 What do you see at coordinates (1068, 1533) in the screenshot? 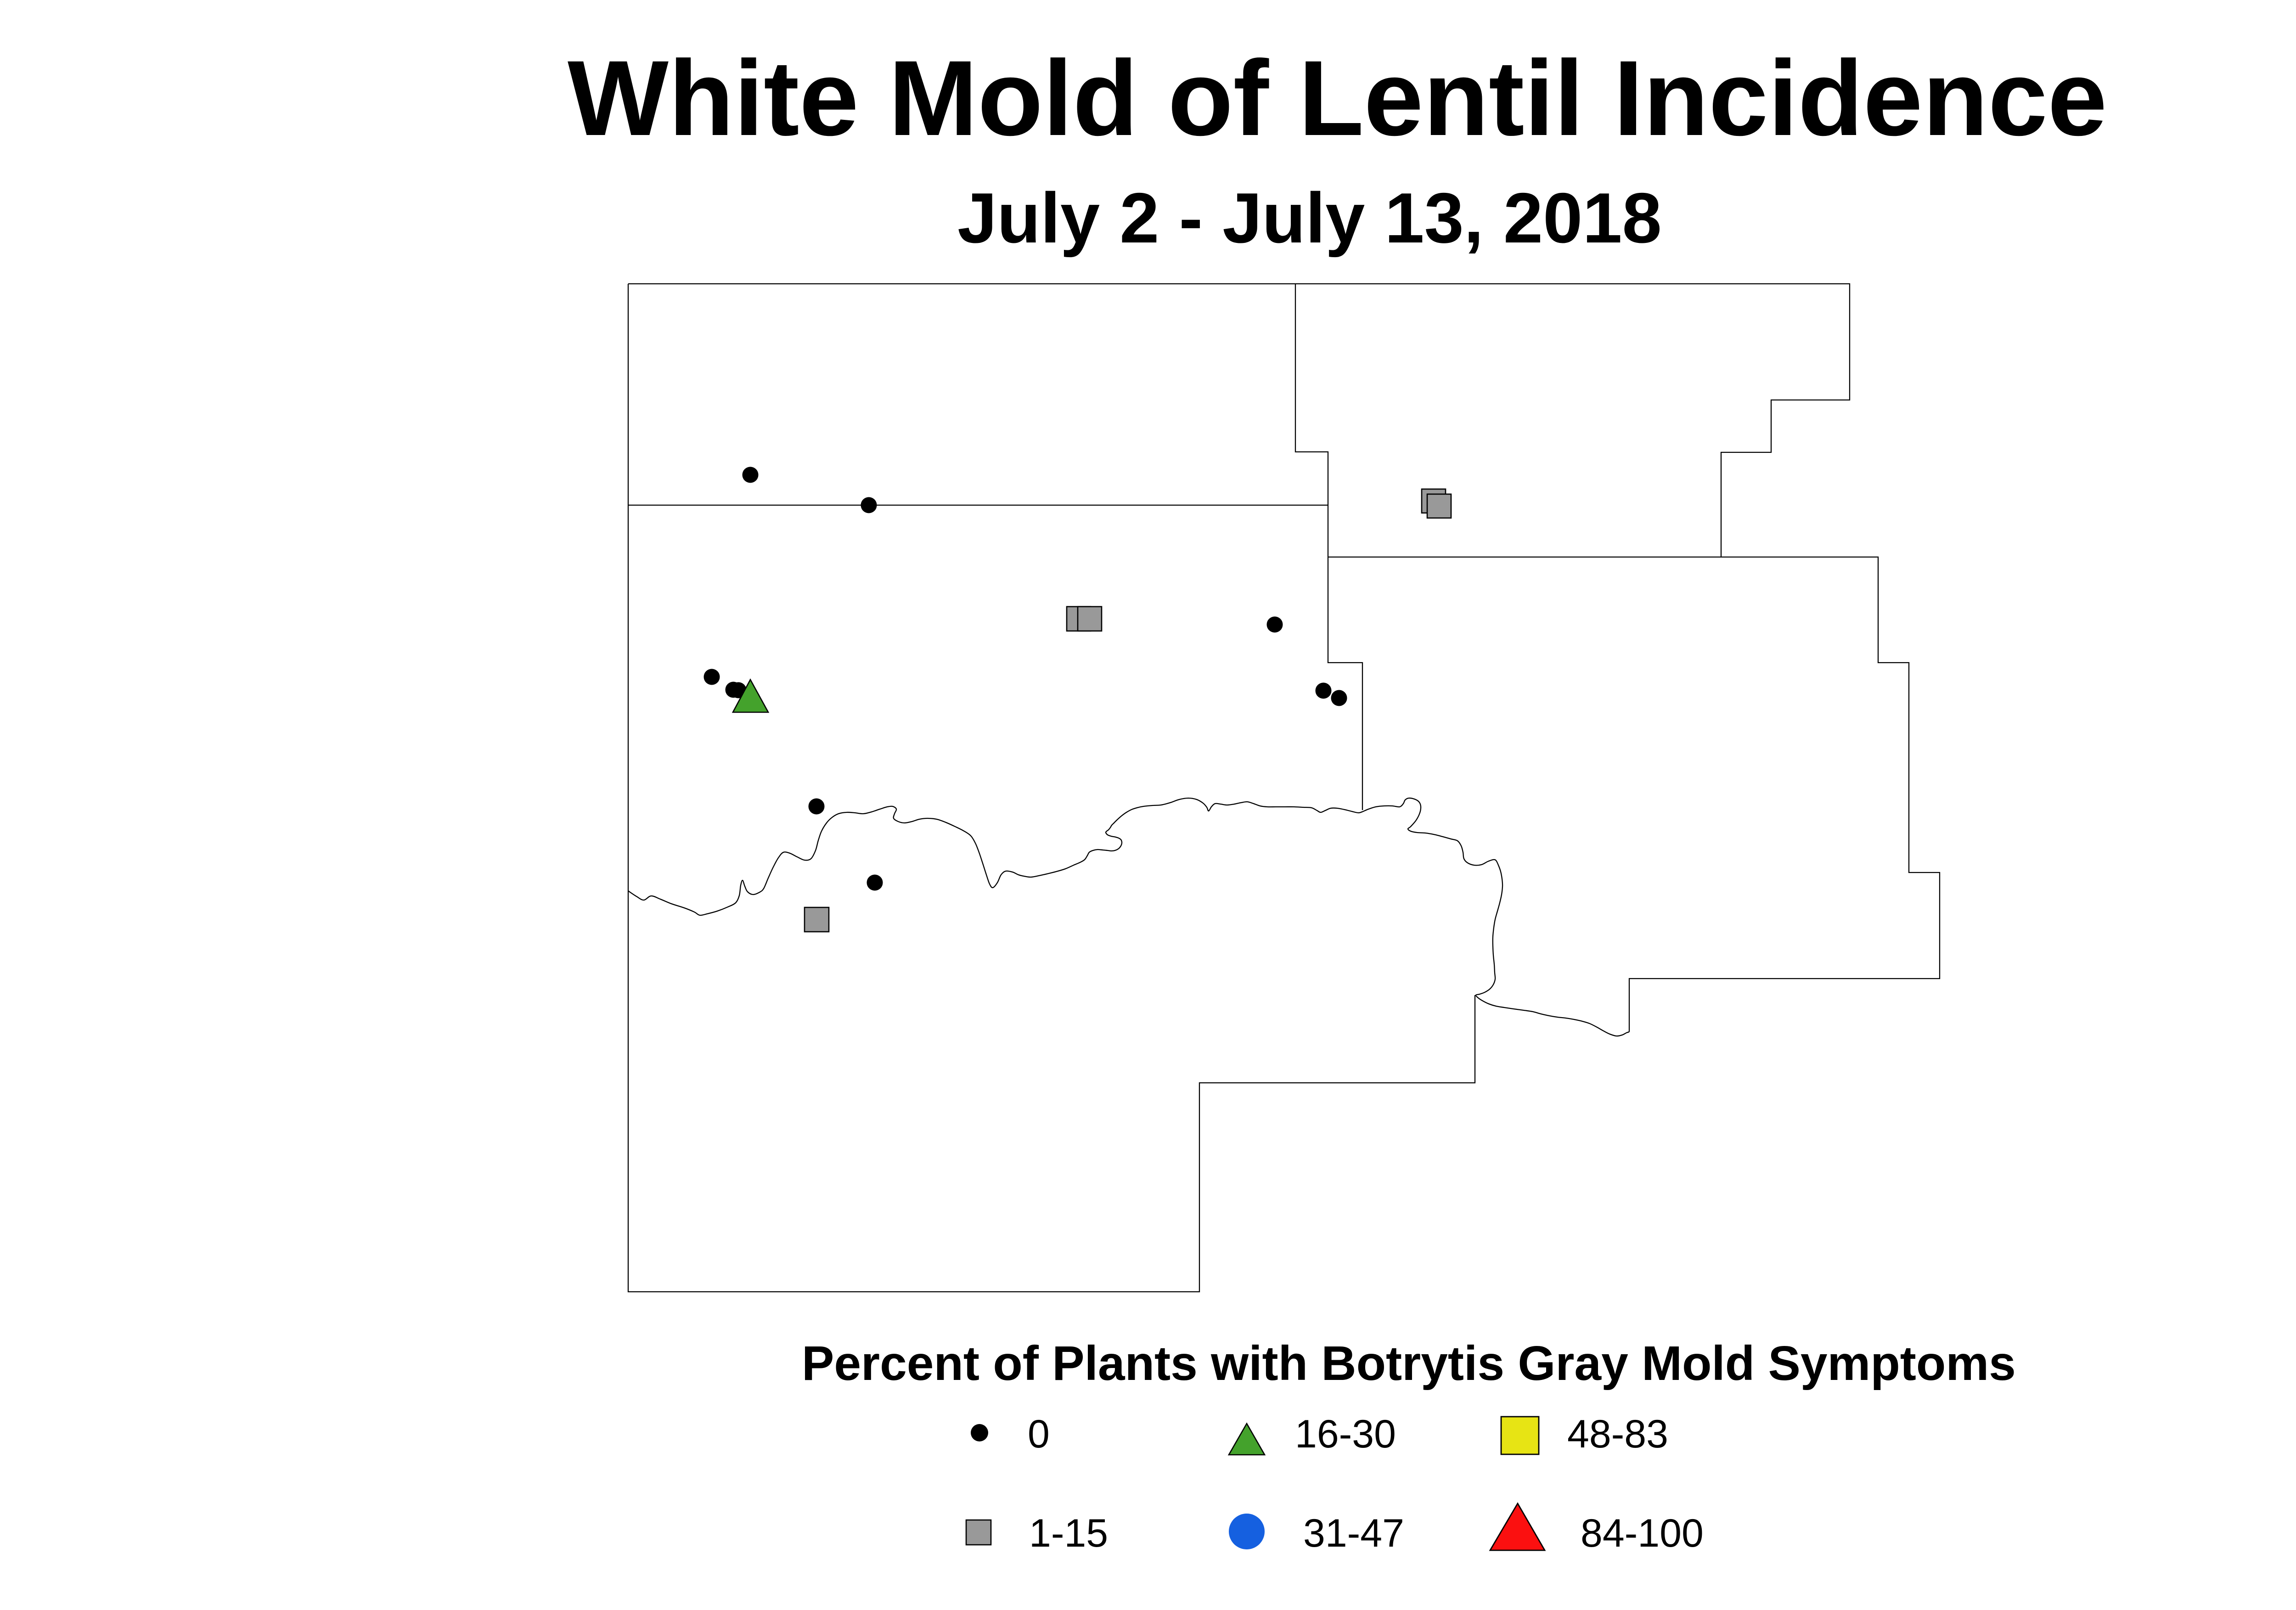
I see `svg-text: 1-15` at bounding box center [1068, 1533].